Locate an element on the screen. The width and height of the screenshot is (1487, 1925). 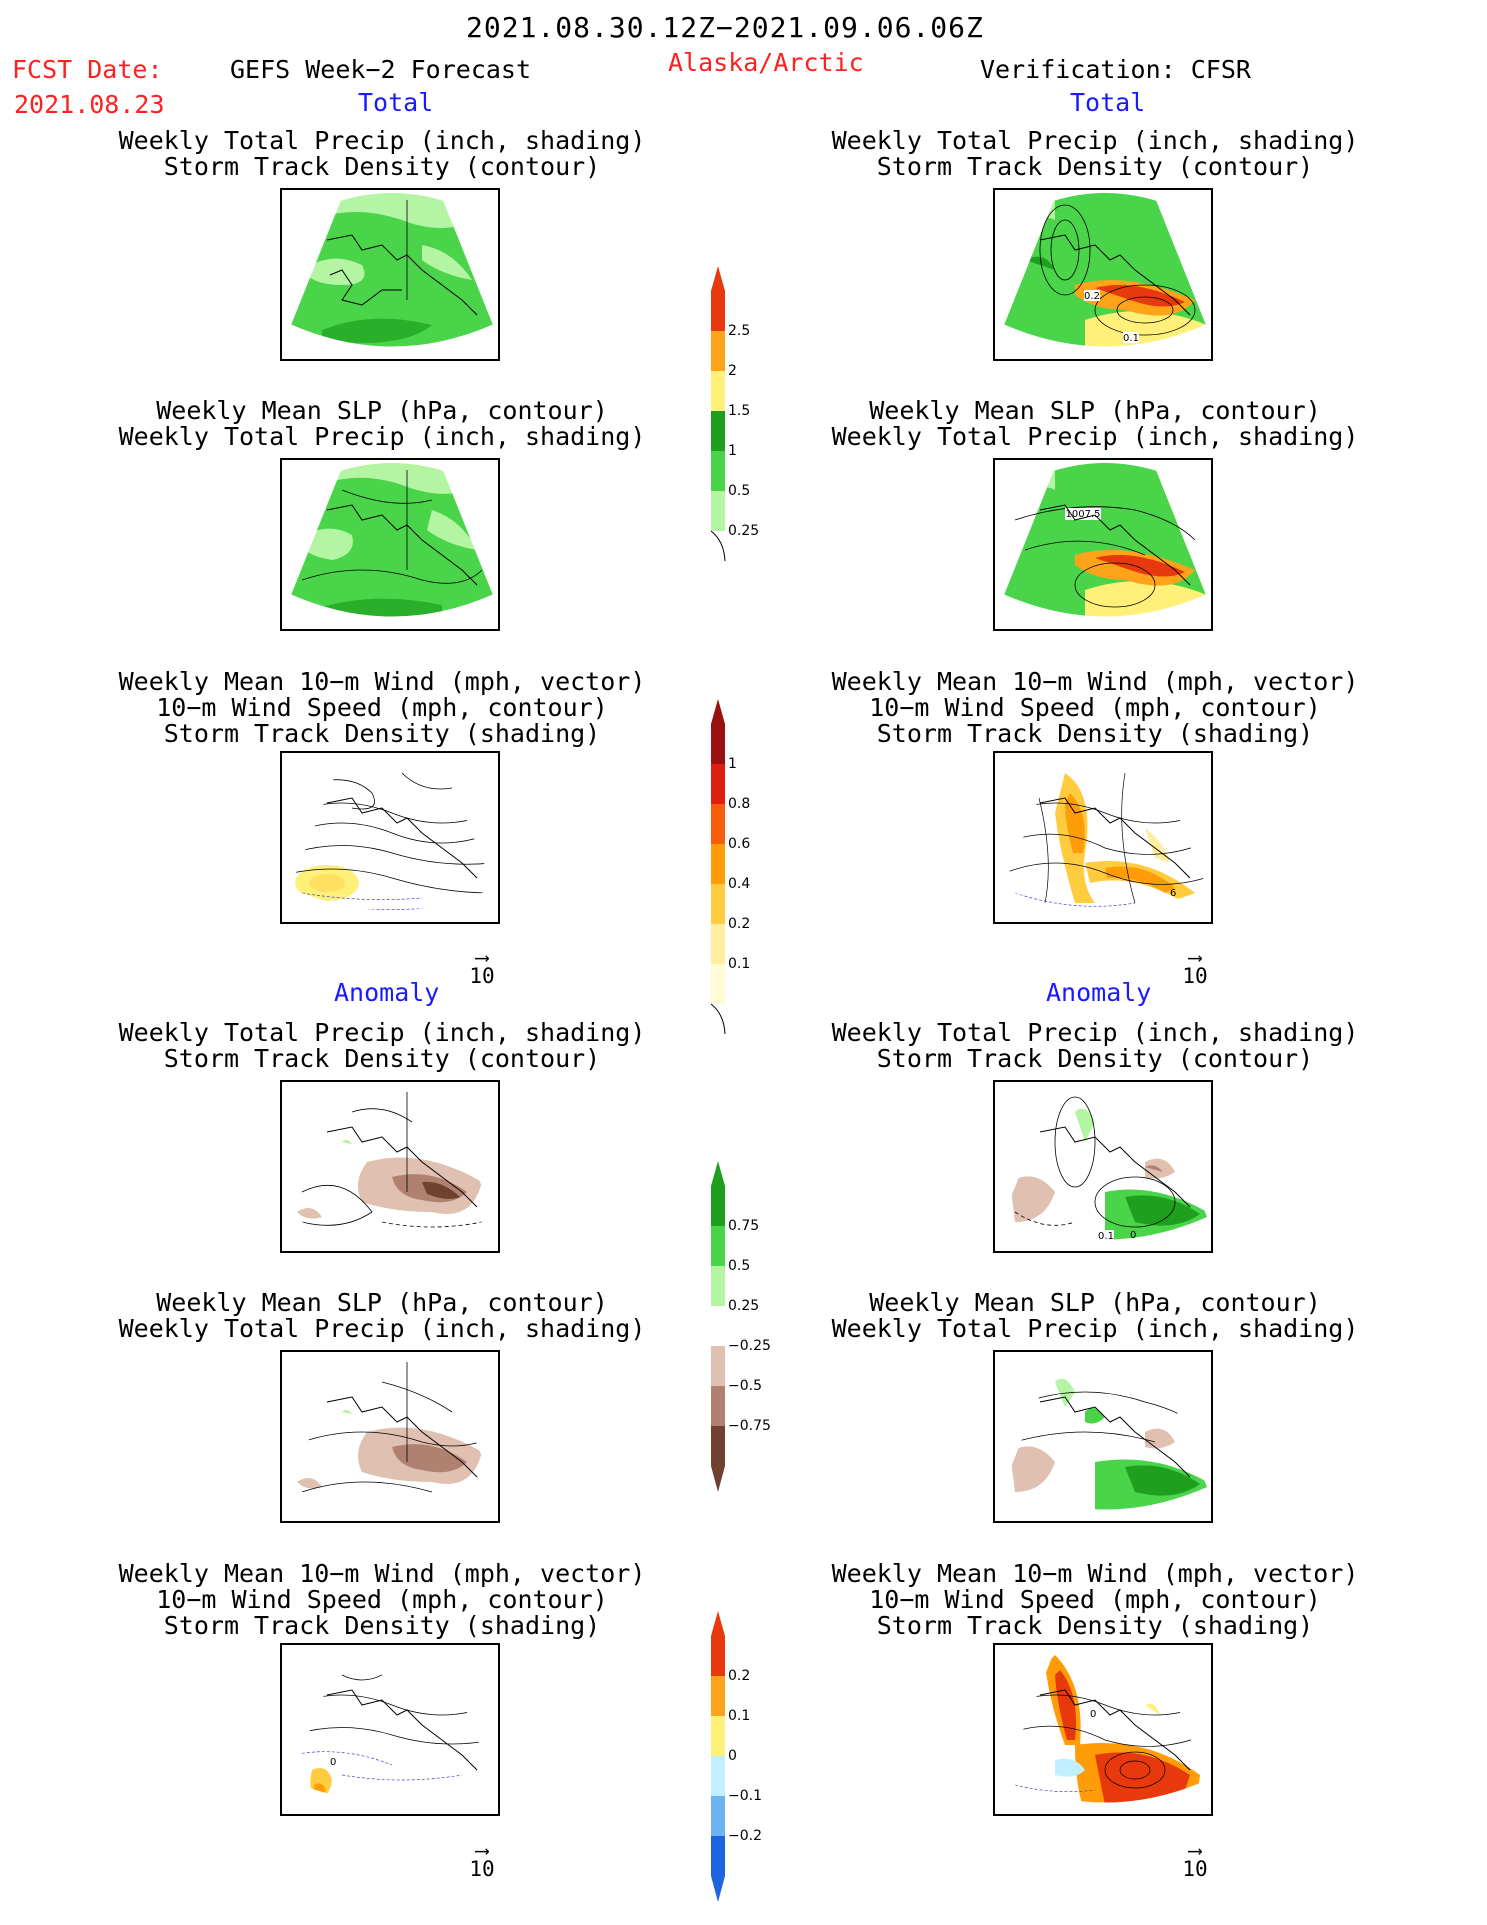
vector-reference-anom-right: ⟶ 10 is located at coordinates (1195, 1859).